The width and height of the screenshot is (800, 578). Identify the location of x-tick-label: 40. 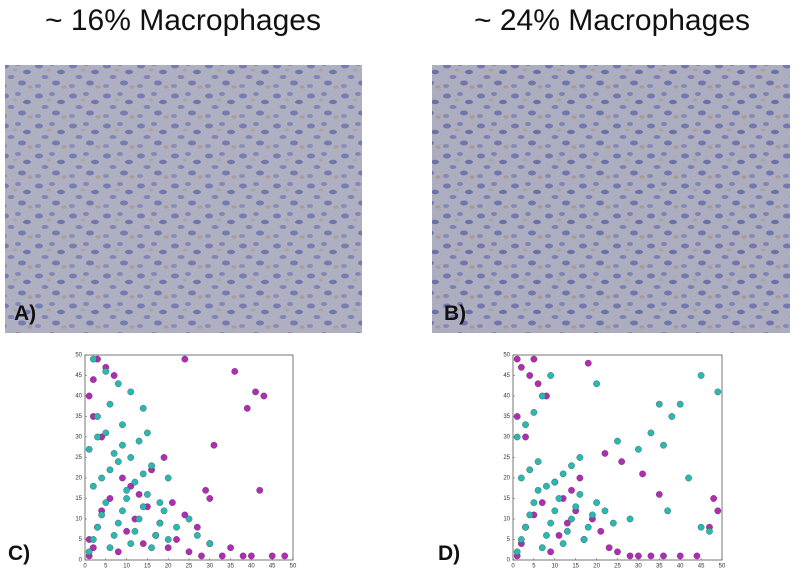
(251, 567).